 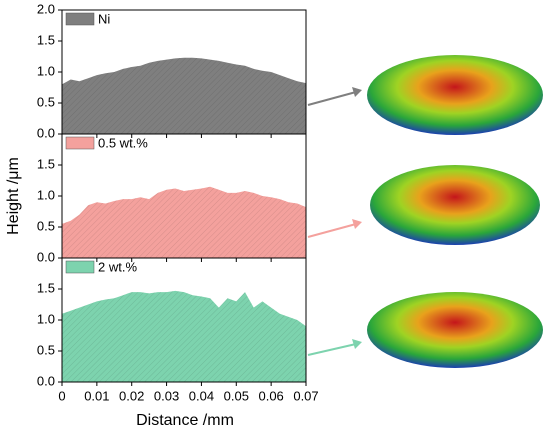 I want to click on x-tick-label: 0.05, so click(x=236, y=395).